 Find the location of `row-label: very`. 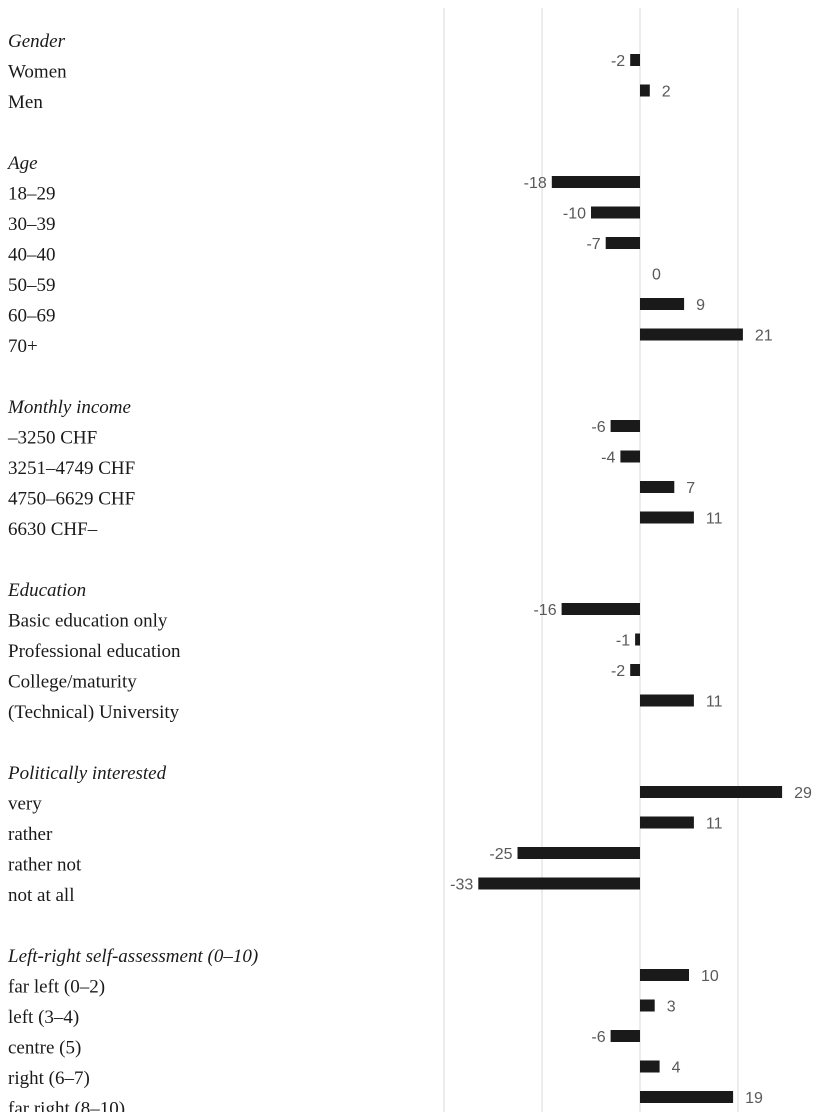

row-label: very is located at coordinates (25, 804).